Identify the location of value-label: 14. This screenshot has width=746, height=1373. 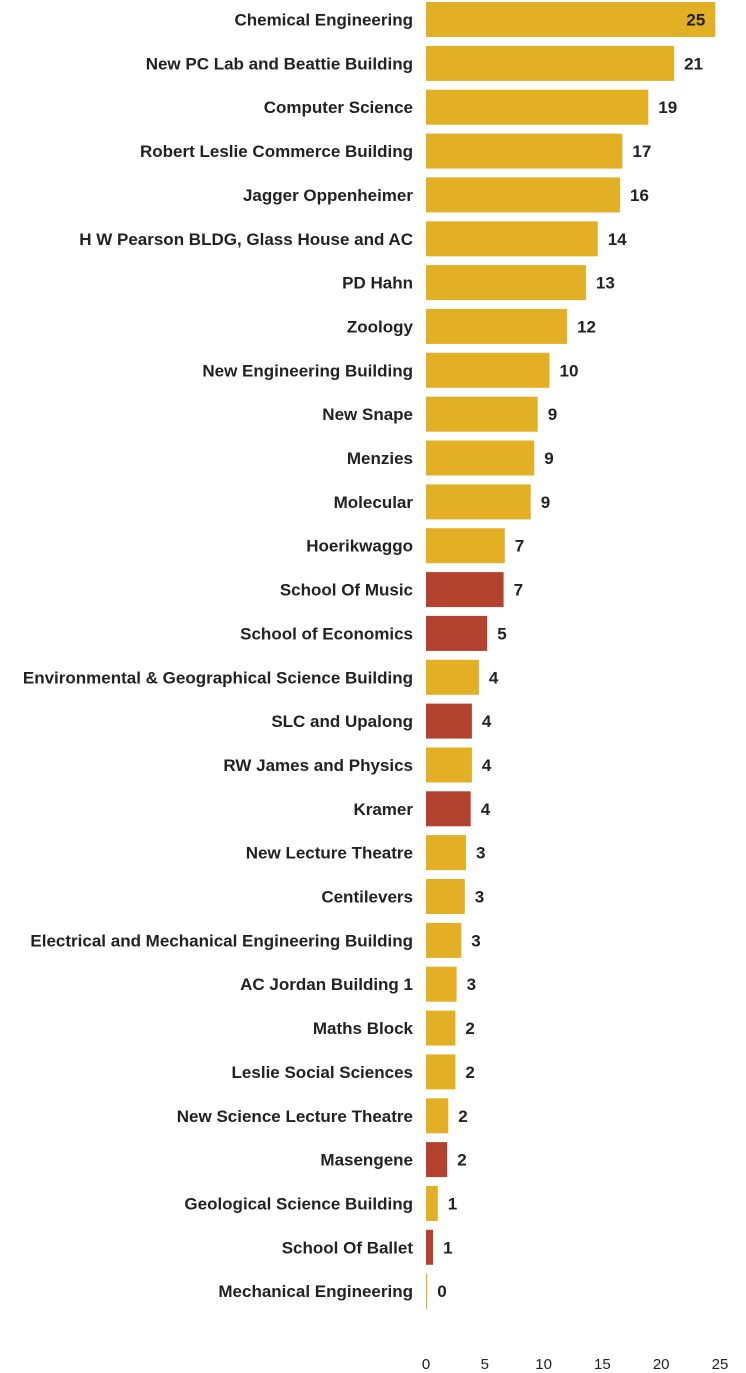
(617, 239).